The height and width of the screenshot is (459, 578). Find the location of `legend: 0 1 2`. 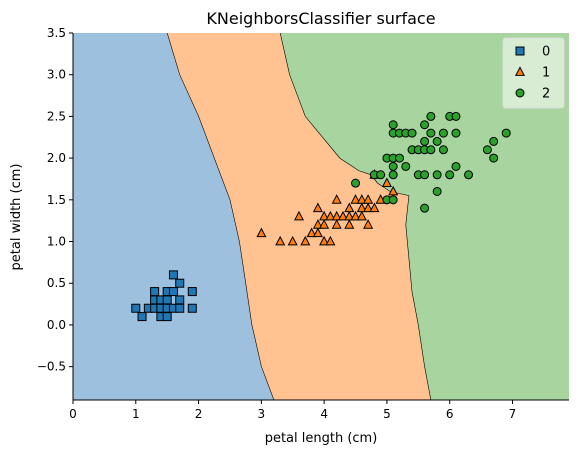

legend: 0 1 2 is located at coordinates (533, 73).